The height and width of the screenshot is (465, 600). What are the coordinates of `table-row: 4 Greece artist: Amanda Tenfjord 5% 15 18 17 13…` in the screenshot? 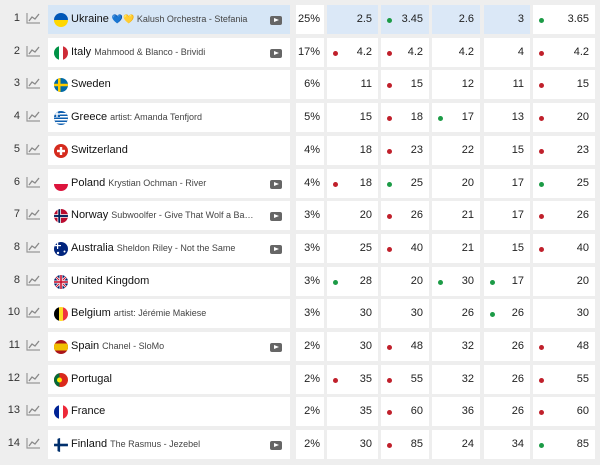 It's located at (300, 117).